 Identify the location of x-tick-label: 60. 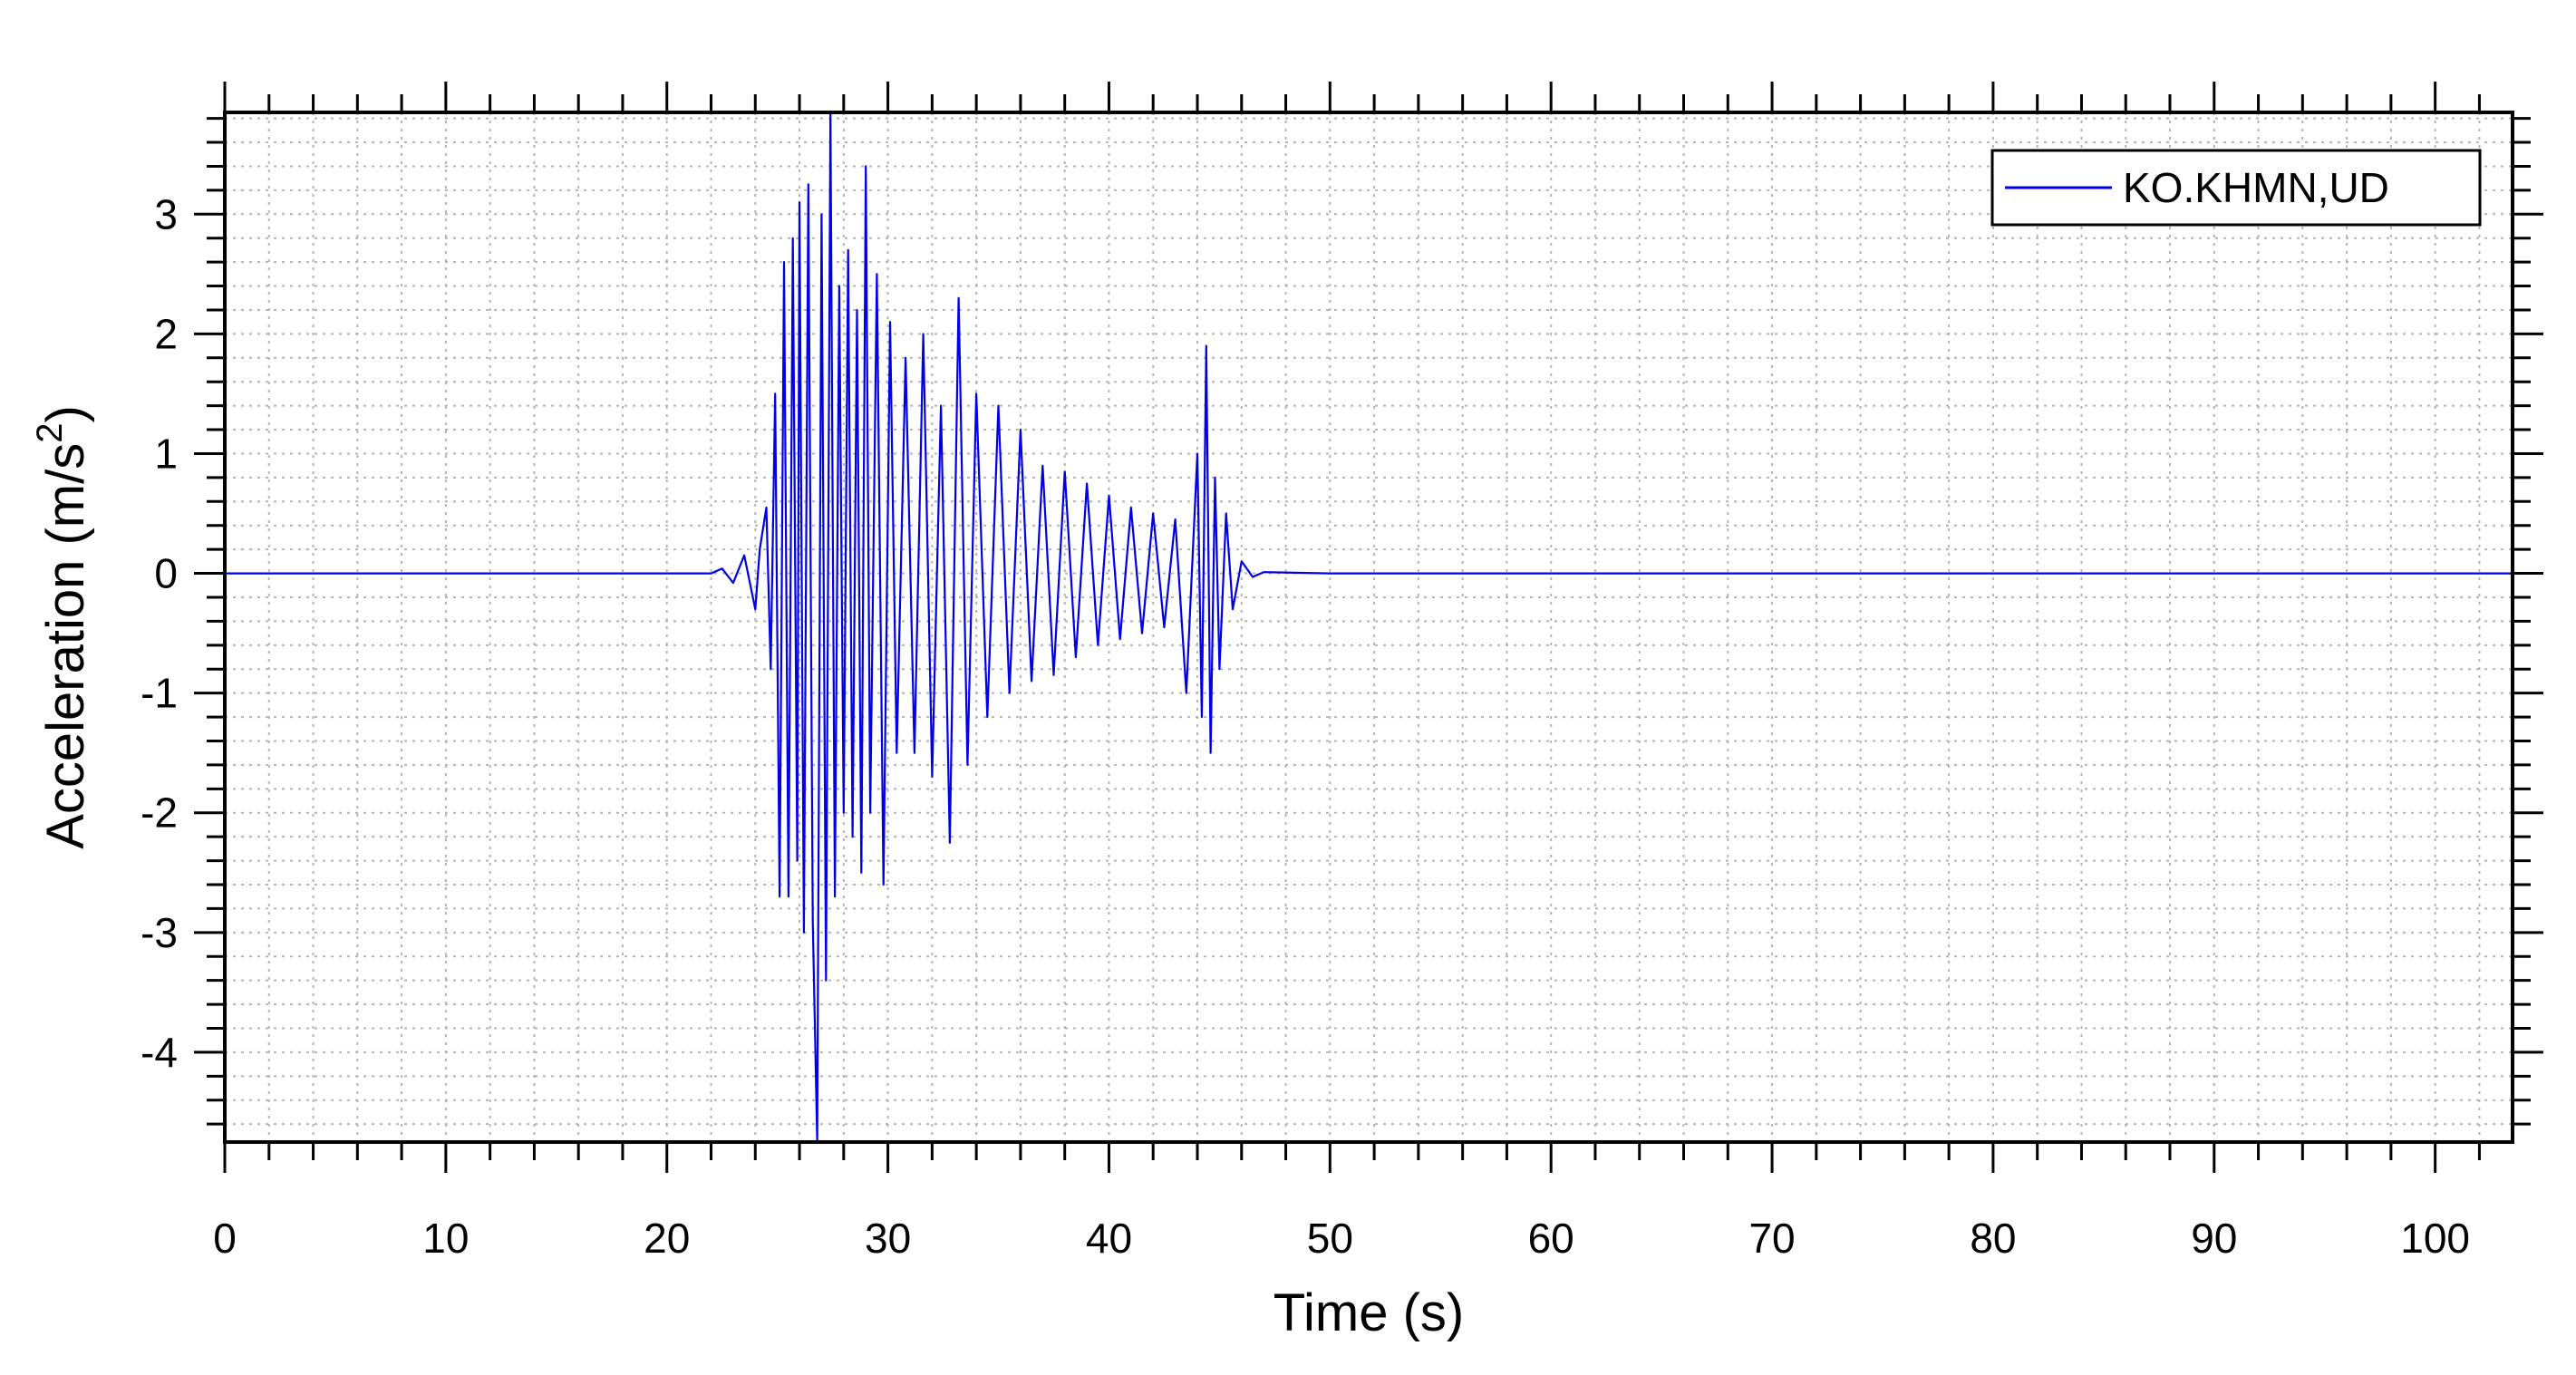
(1551, 1238).